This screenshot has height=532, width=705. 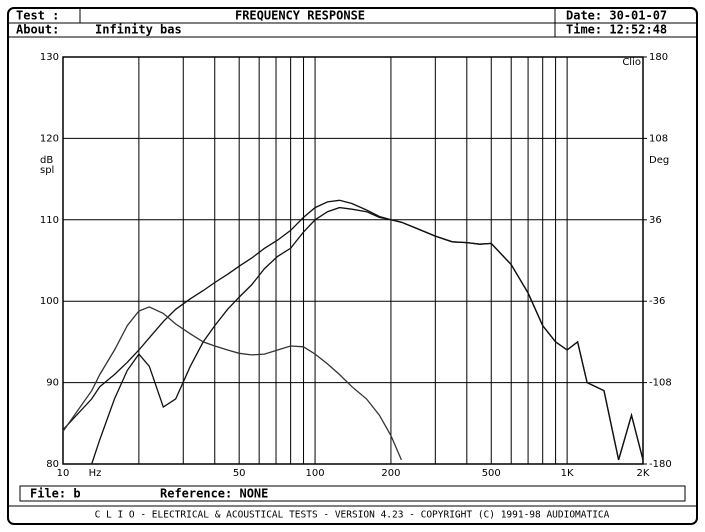 I want to click on title: FREQUENCY RESPONSE, so click(x=300, y=16).